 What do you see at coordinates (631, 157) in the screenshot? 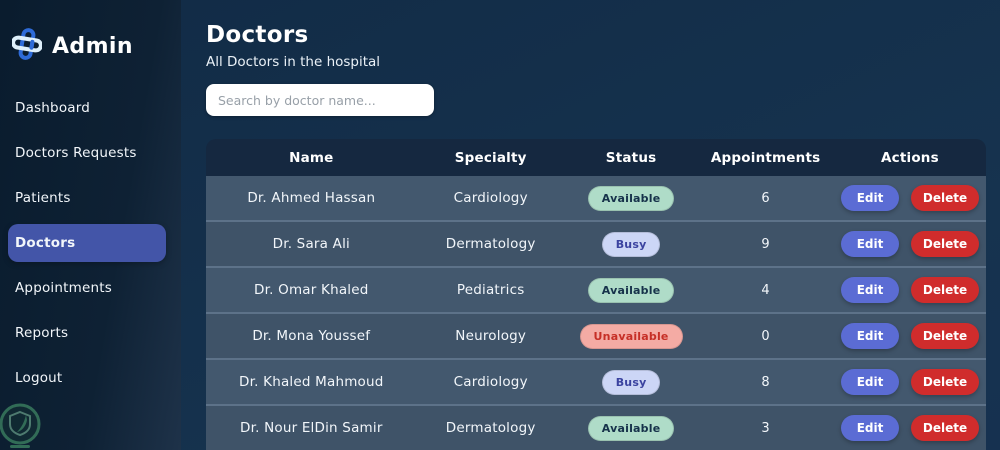
I see `column-header-status: Status` at bounding box center [631, 157].